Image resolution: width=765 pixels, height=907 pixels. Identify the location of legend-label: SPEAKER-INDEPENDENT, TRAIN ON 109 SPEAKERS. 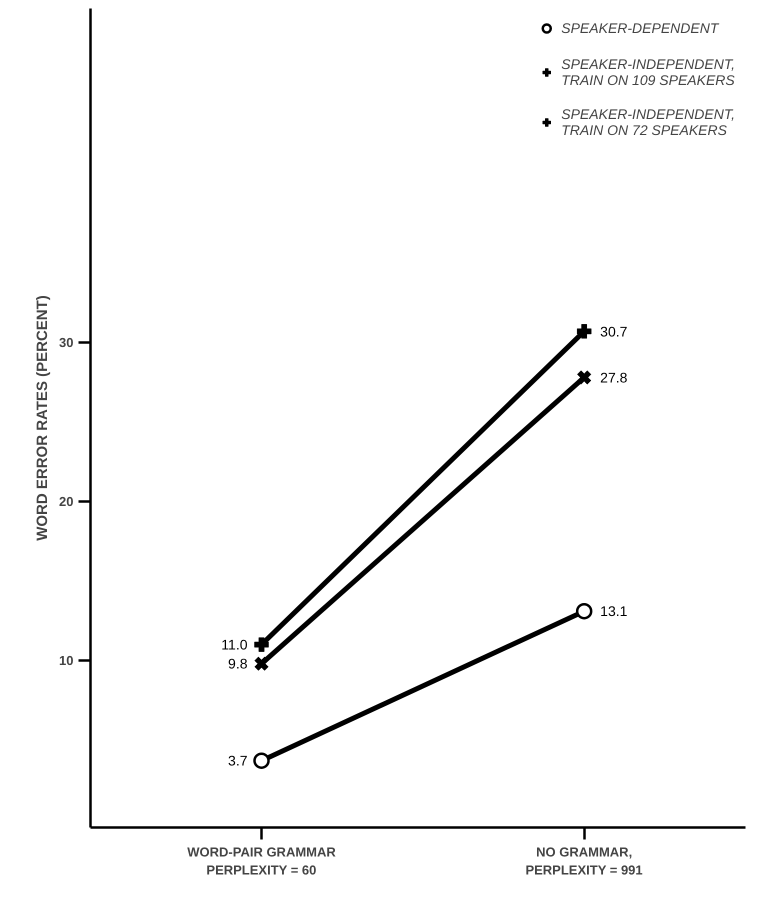
(648, 72).